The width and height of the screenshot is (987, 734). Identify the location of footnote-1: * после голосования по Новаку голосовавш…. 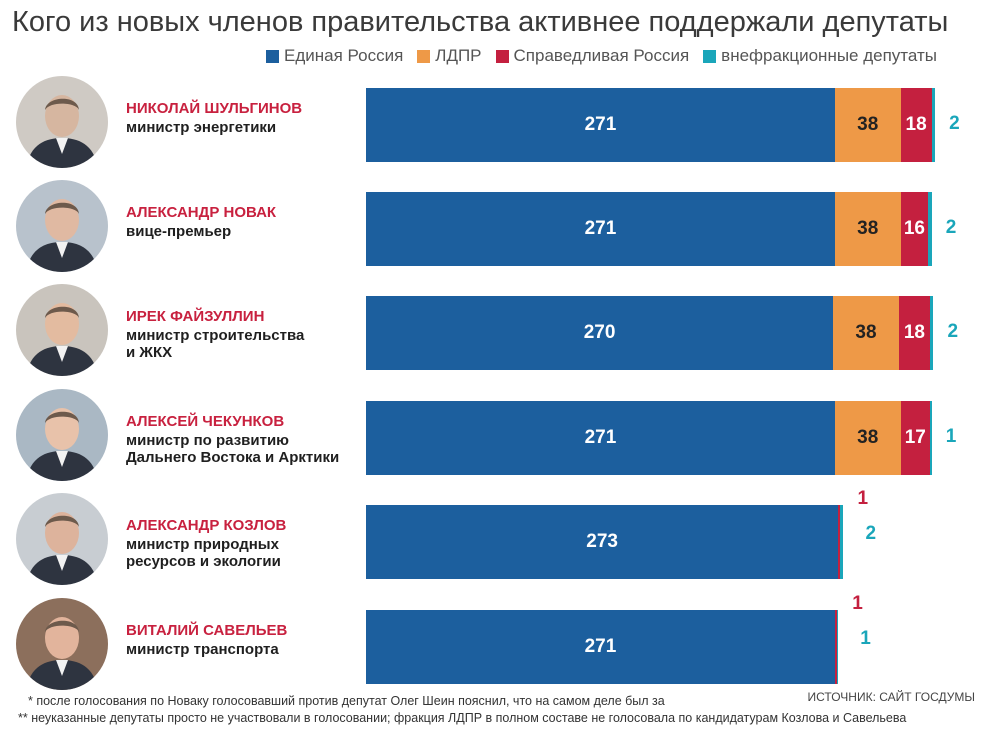
(346, 701).